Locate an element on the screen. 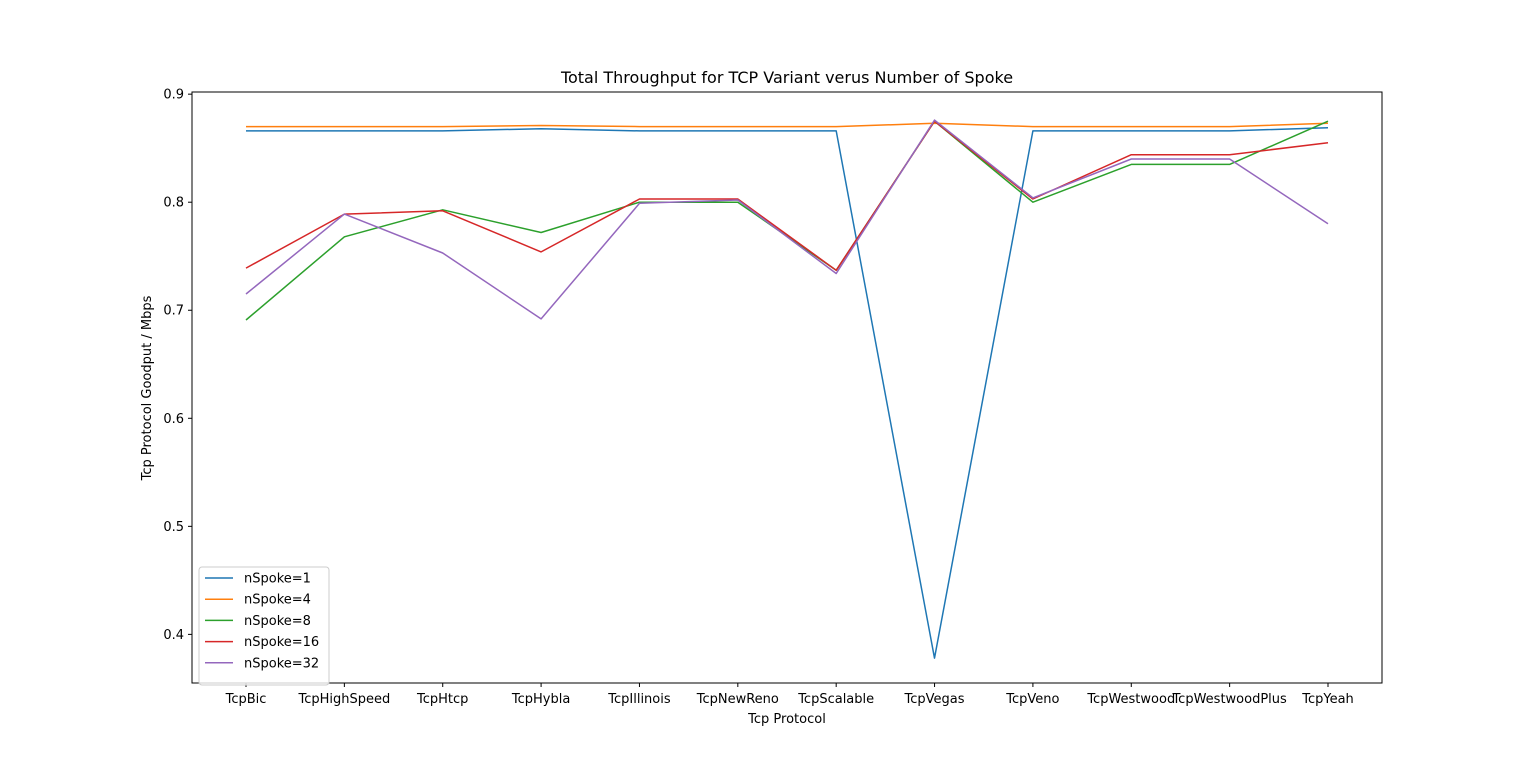  x-tick-label: TcpScalable is located at coordinates (835, 699).